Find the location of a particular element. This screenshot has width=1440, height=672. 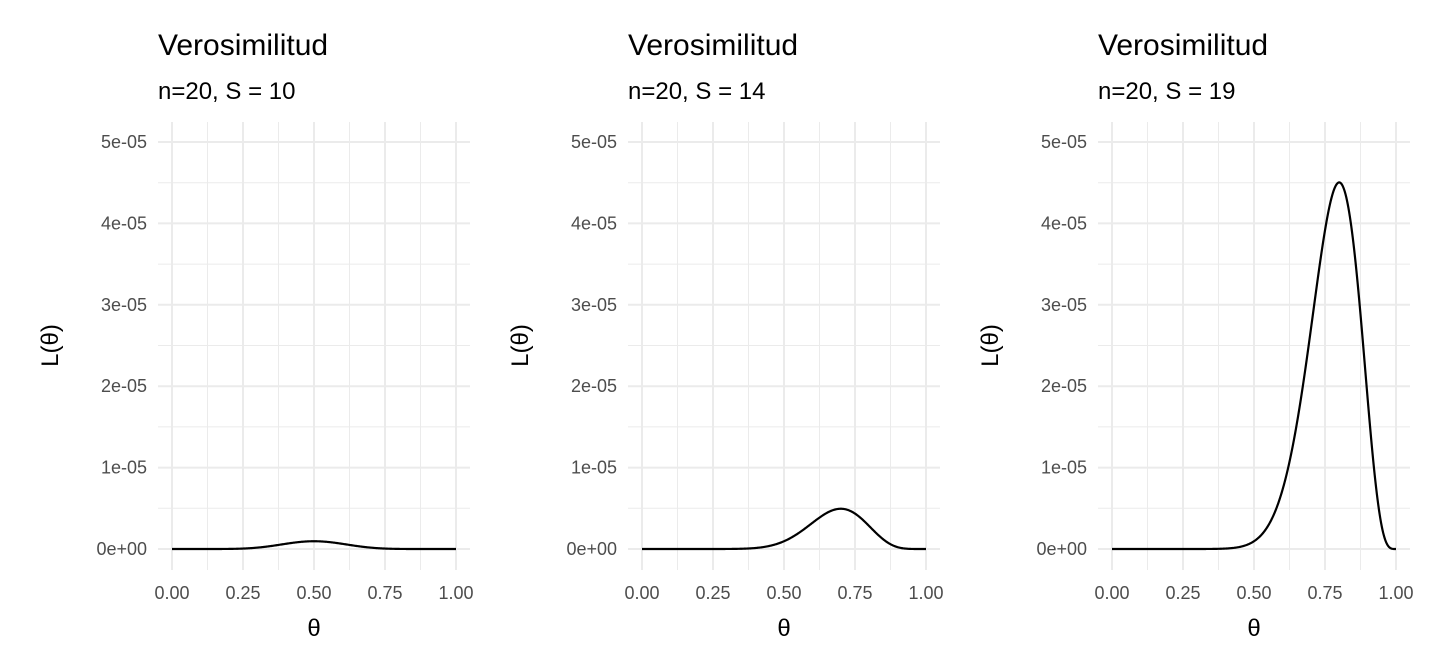

chart-subtitle: n=20, S = 14 is located at coordinates (696, 91).